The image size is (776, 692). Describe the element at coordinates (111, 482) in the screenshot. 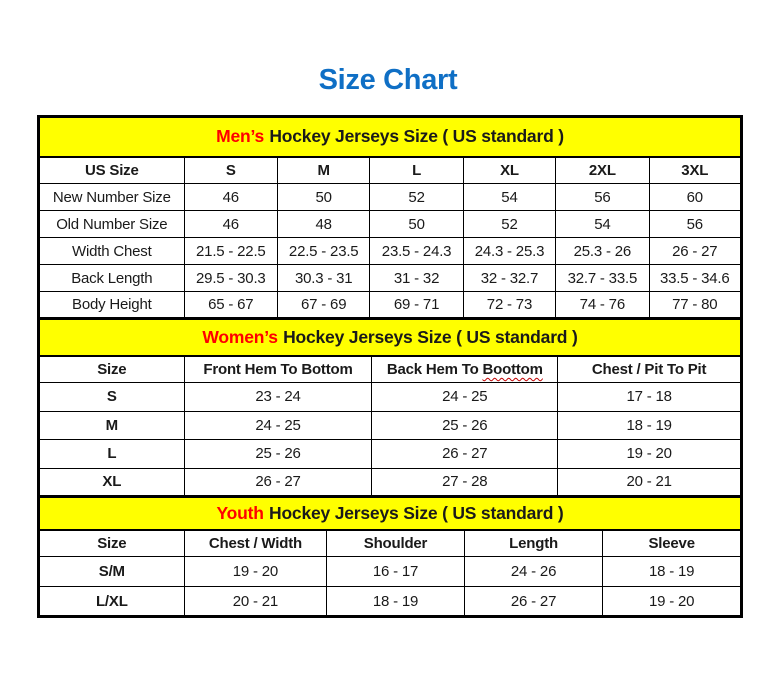

I see `row-label: XL` at that location.